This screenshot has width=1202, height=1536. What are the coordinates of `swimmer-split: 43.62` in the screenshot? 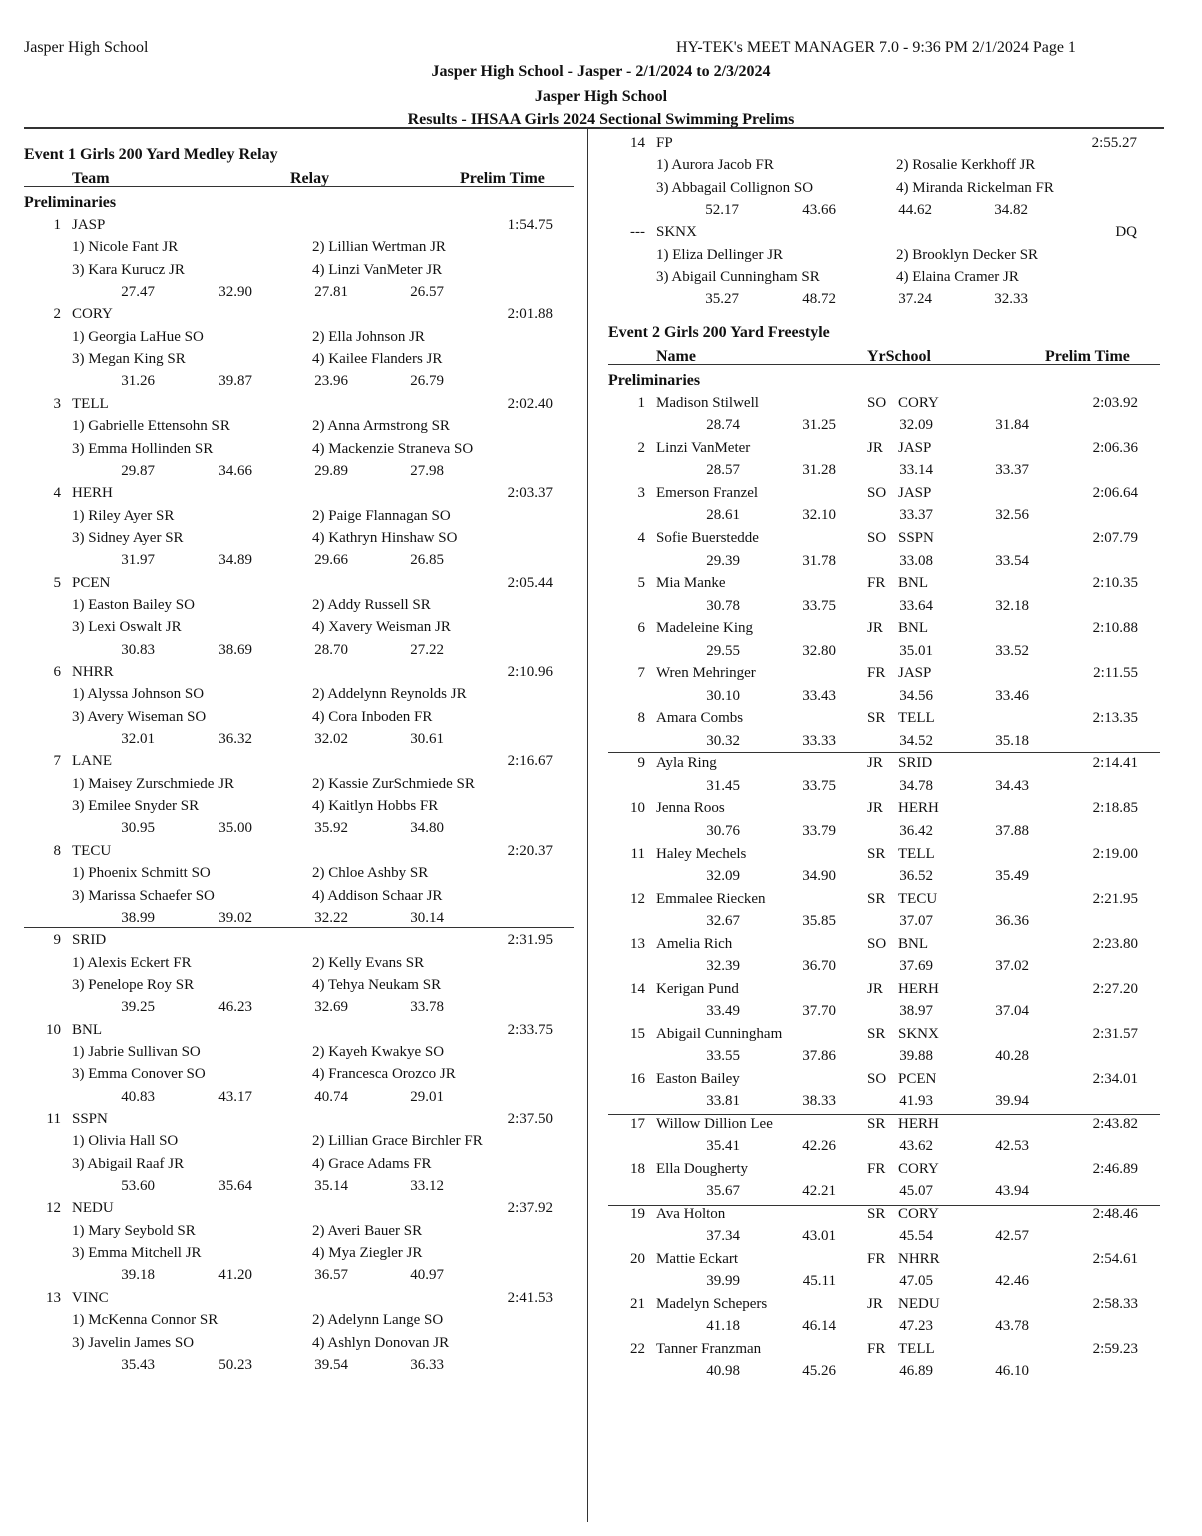 It's located at (916, 1146).